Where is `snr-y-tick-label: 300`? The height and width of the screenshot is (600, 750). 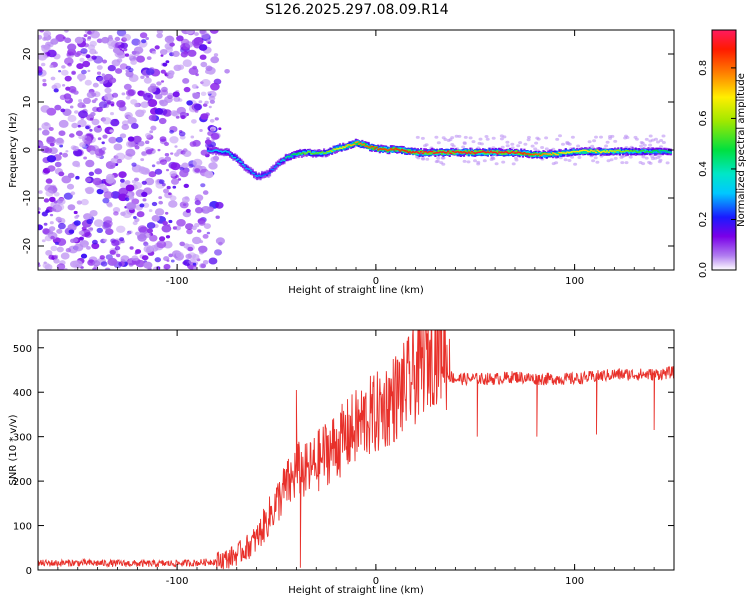 snr-y-tick-label: 300 is located at coordinates (22, 438).